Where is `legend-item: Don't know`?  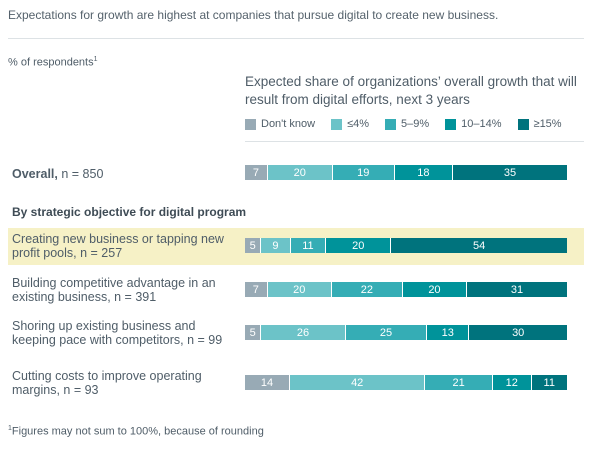 legend-item: Don't know is located at coordinates (280, 124).